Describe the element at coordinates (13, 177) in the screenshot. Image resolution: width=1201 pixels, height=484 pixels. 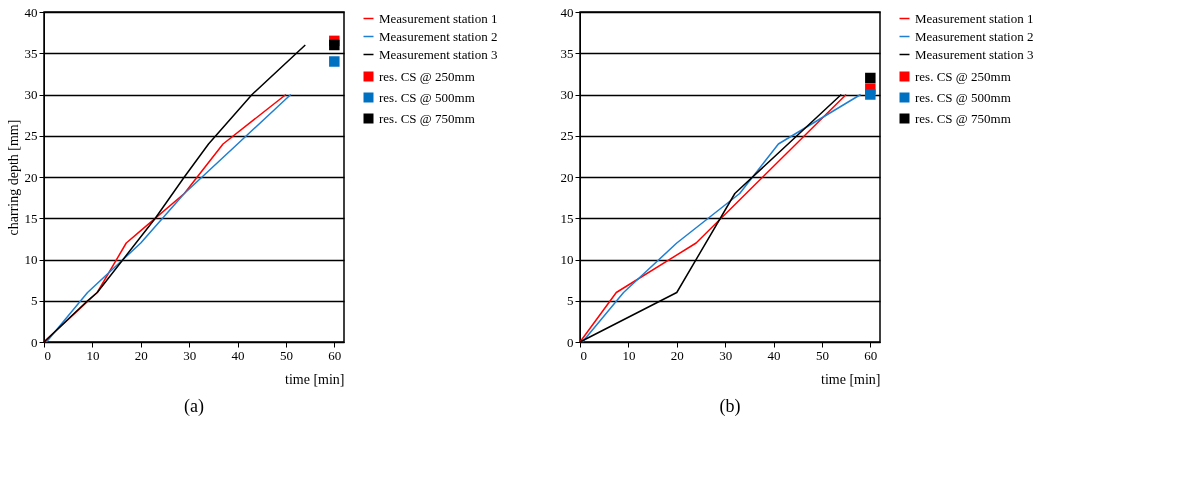
I see `y-axis-title: charring depth [mm]` at that location.